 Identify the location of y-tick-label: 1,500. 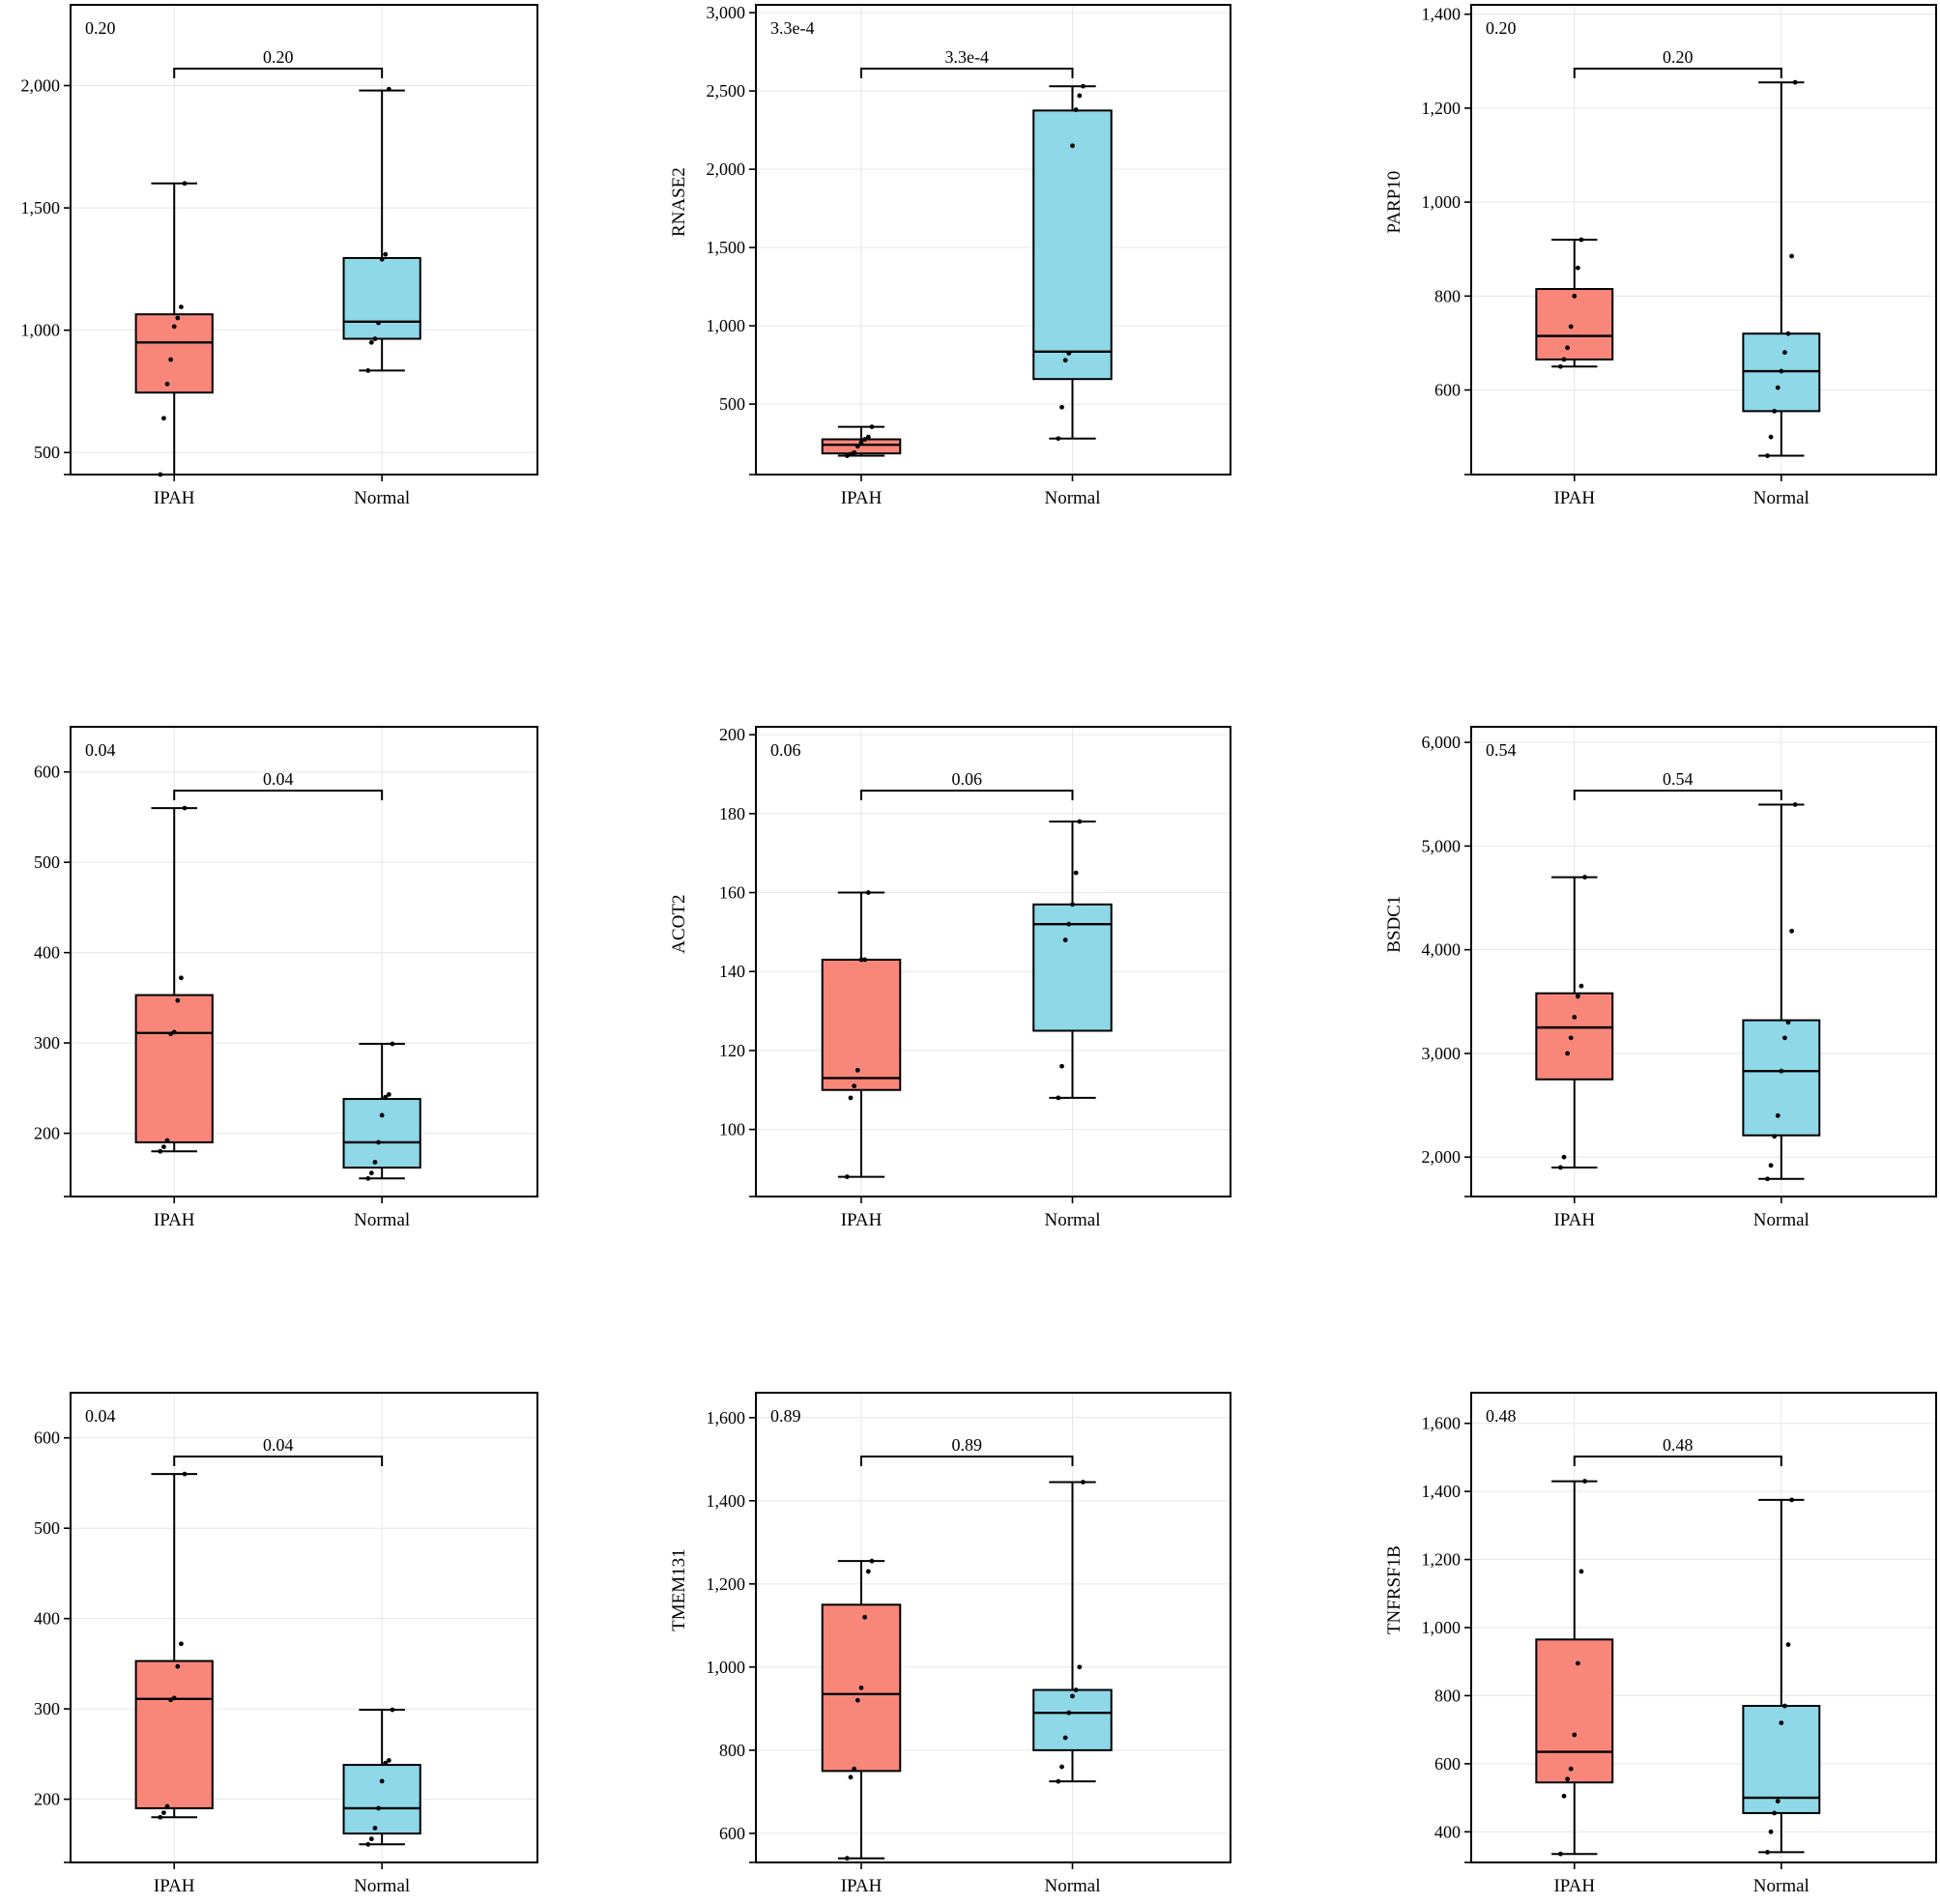
(41, 208).